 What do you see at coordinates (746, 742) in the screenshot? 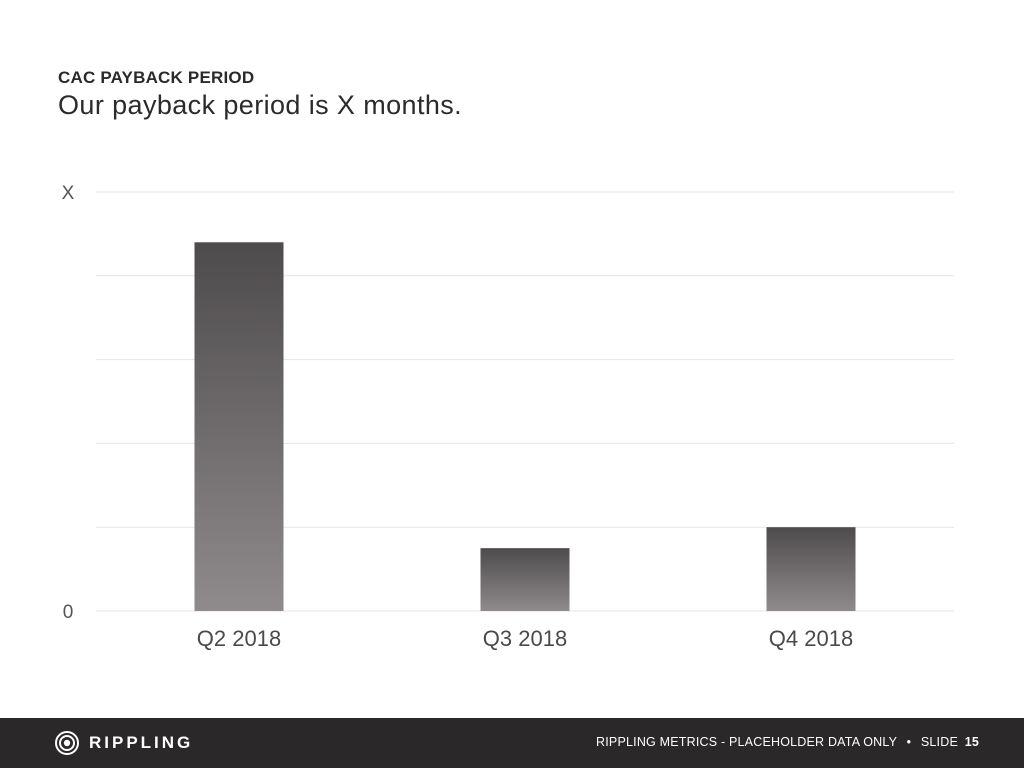
I see `footer-disclaimer: RIPPLING METRICS - PLACEHOLDER DATA ONLY` at bounding box center [746, 742].